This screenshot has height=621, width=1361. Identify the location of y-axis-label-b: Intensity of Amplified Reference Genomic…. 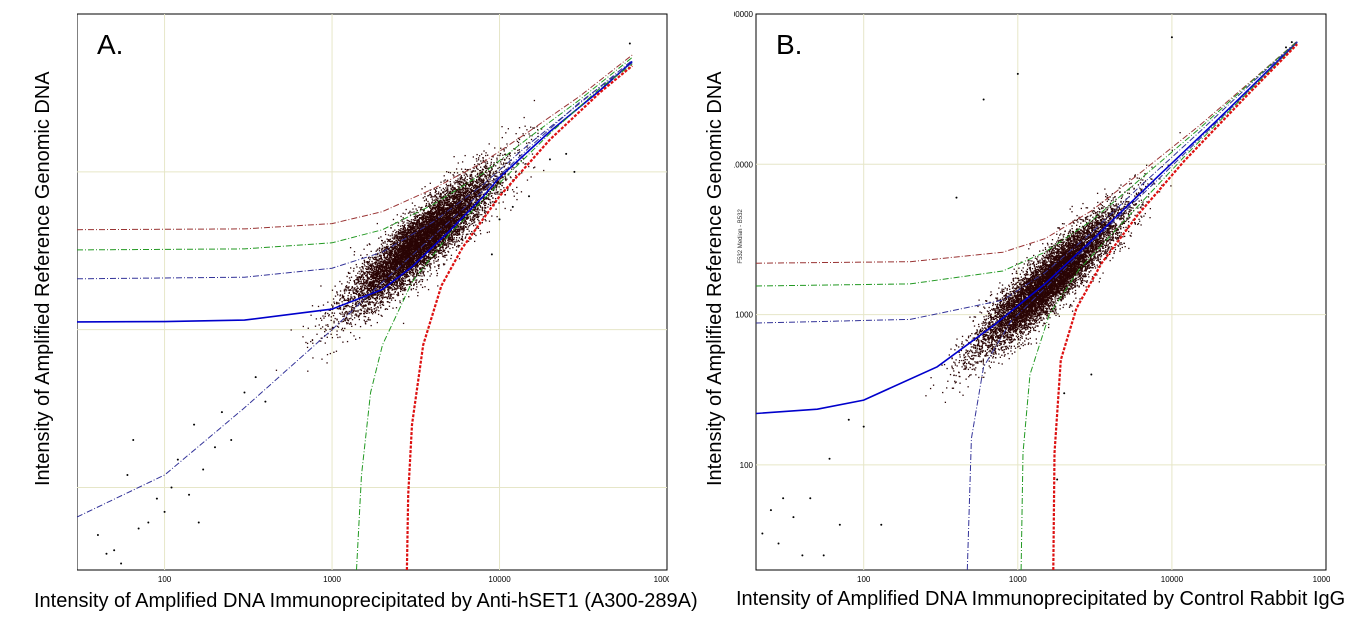
(715, 278).